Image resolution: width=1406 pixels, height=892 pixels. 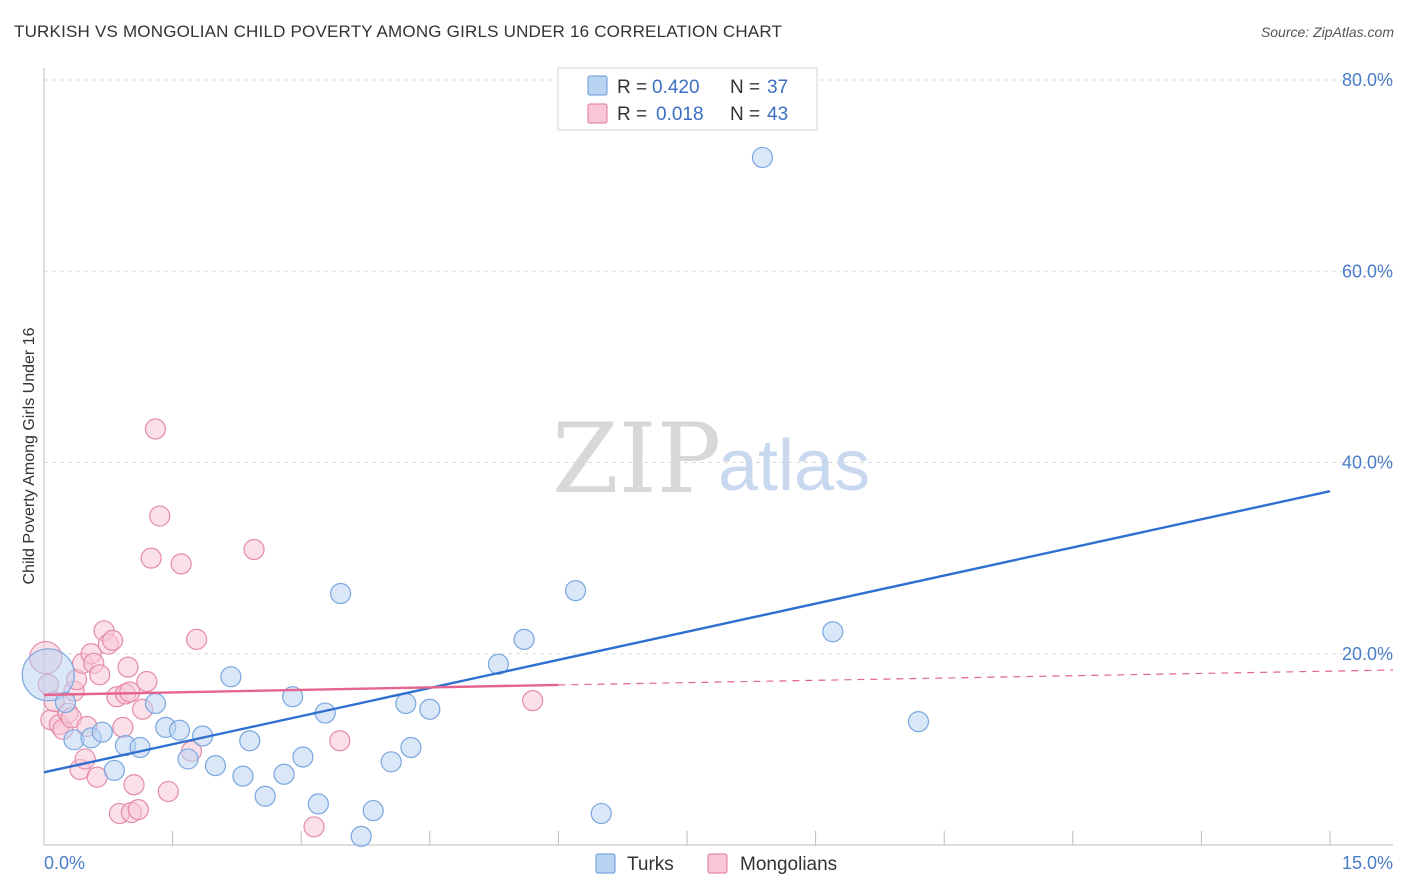 I want to click on x-tick-labels: 0.0% 15.0%, so click(x=718, y=863).